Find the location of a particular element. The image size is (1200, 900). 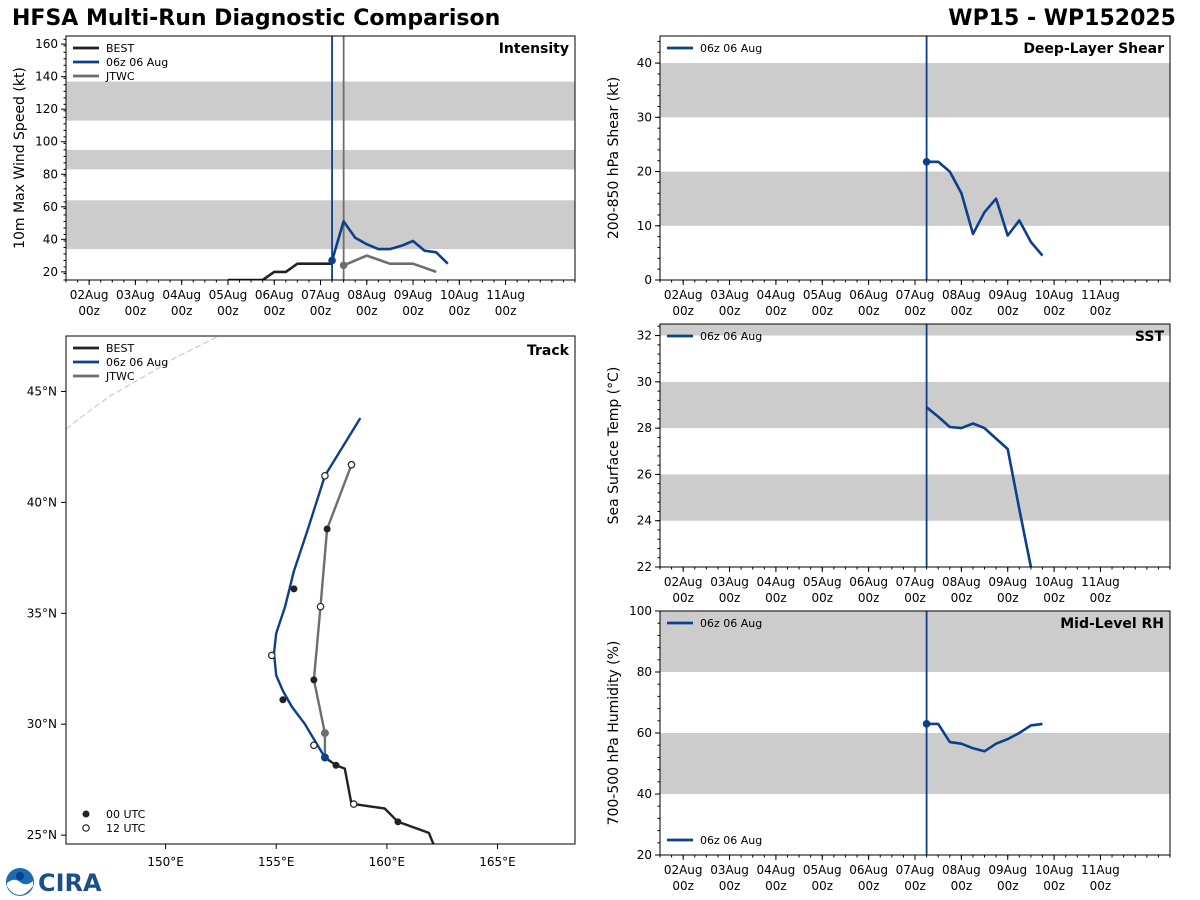

legend-marker-filled is located at coordinates (86, 814).